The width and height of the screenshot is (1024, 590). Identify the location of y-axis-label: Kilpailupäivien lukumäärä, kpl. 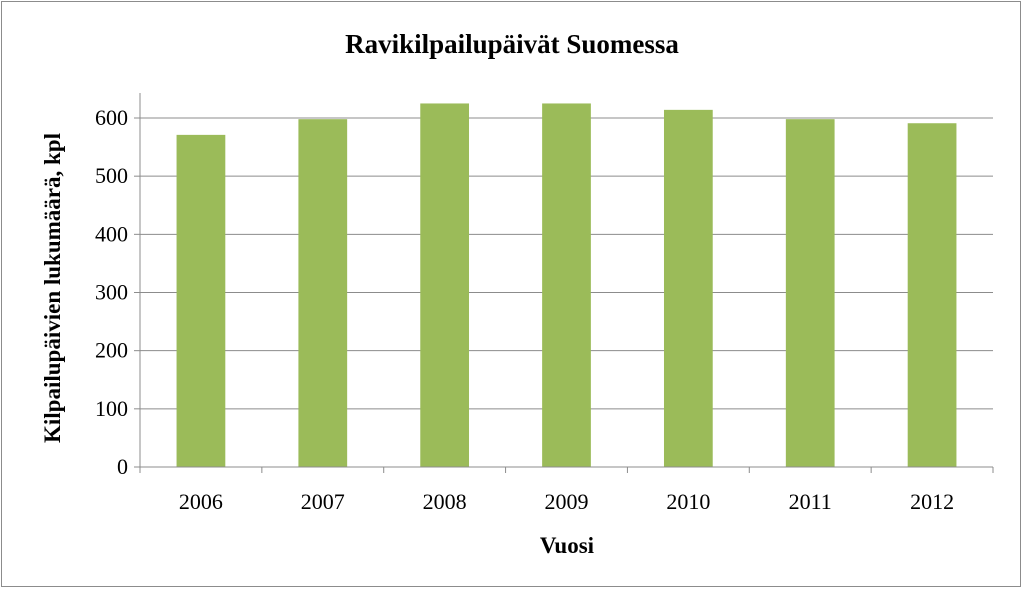
(52, 288).